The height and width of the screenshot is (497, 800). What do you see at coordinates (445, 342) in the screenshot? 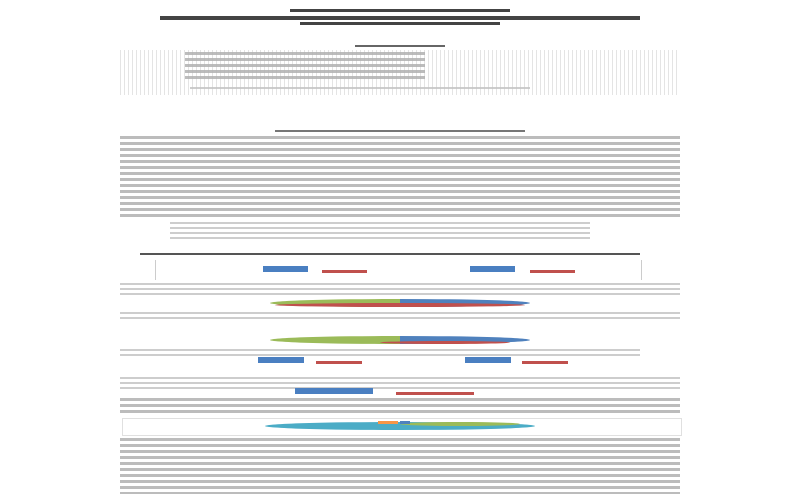
I see `chart-3-pie-red-slice` at bounding box center [445, 342].